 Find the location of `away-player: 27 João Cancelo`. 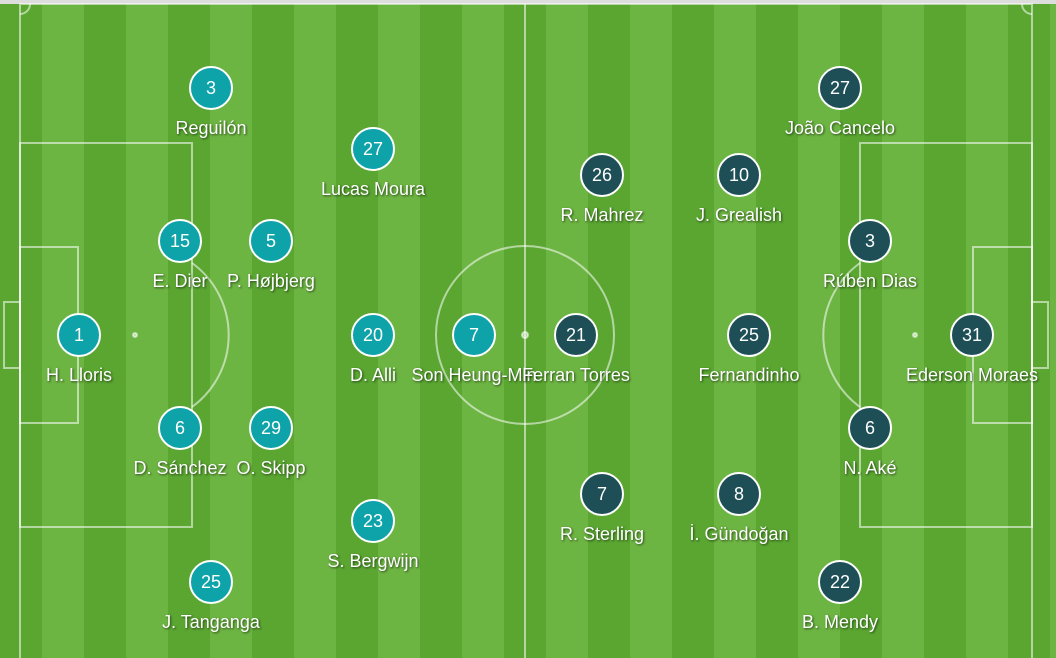

away-player: 27 João Cancelo is located at coordinates (840, 102).